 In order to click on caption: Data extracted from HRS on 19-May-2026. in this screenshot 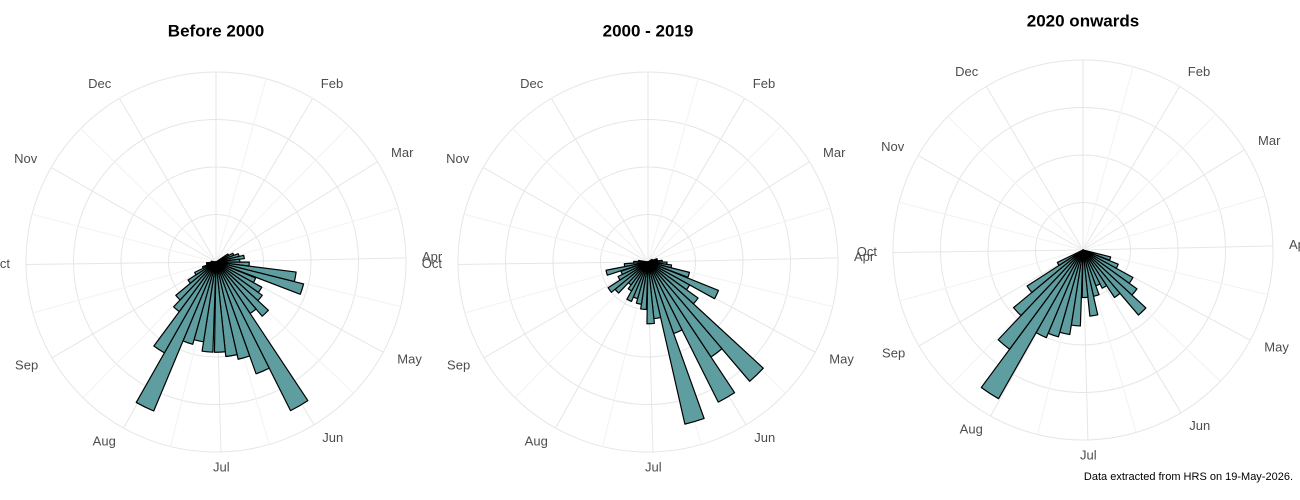, I will do `click(1188, 477)`.